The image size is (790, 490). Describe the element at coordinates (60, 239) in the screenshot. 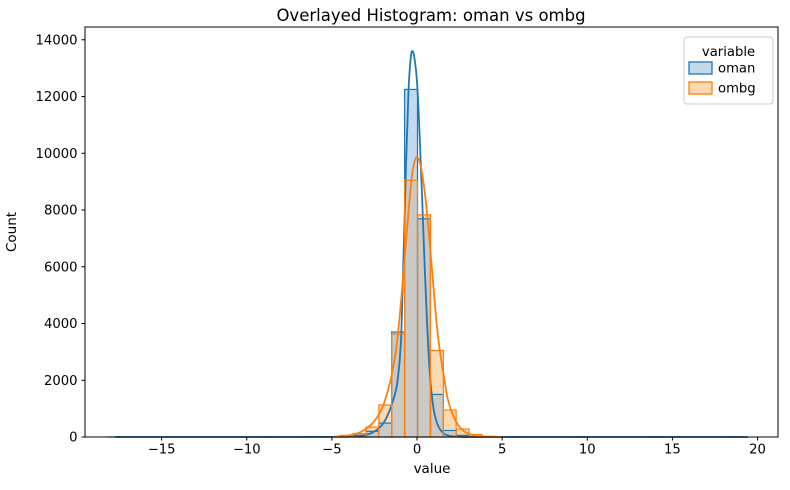

I see `y-axis: 0 2000 4000 6000 8000 10000 12000 14000` at that location.